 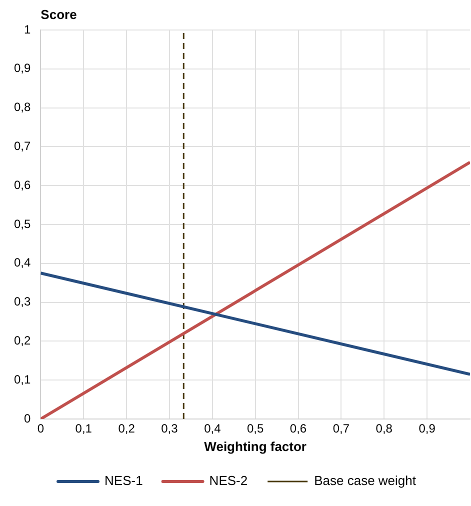 I want to click on x-tick-label: 0,5, so click(x=255, y=429).